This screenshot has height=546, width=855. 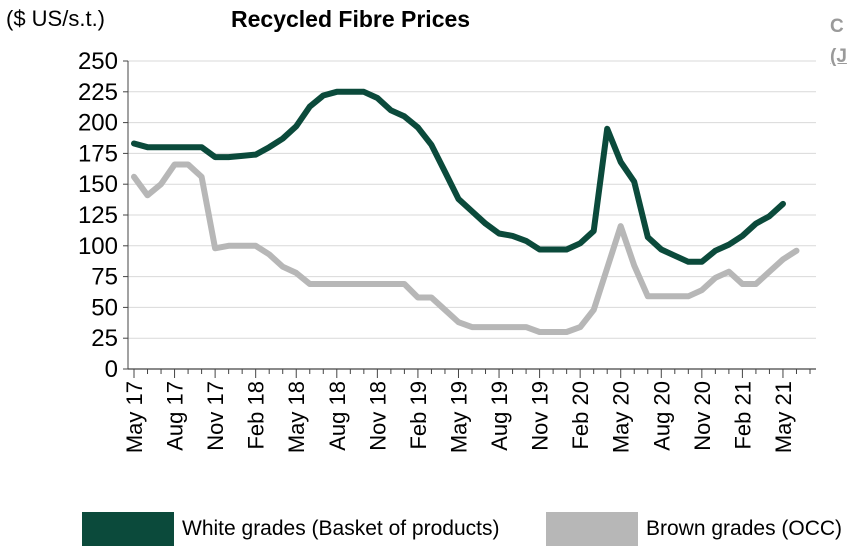 What do you see at coordinates (540, 416) in the screenshot?
I see `x-tick-label: Nov 19` at bounding box center [540, 416].